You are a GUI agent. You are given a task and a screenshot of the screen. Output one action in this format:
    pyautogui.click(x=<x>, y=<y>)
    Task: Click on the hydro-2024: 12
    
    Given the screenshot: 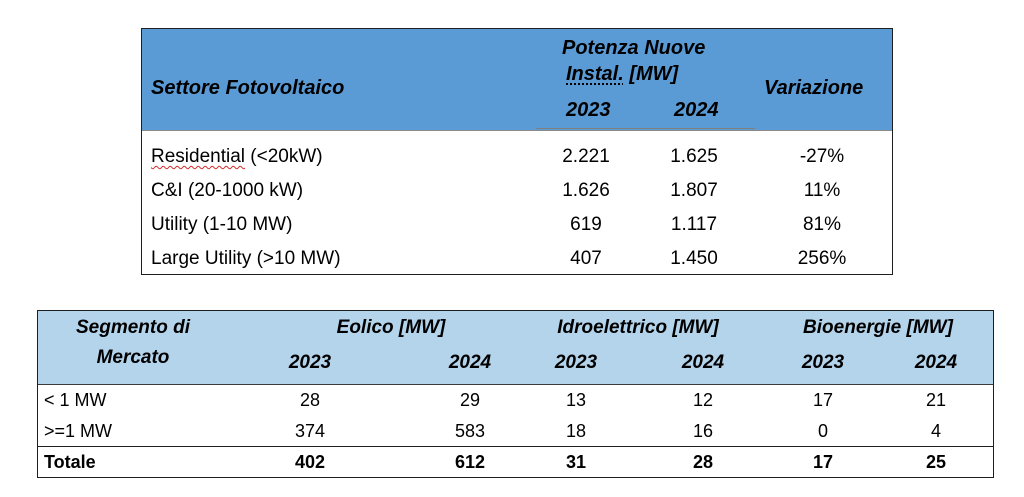 What is the action you would take?
    pyautogui.click(x=703, y=400)
    